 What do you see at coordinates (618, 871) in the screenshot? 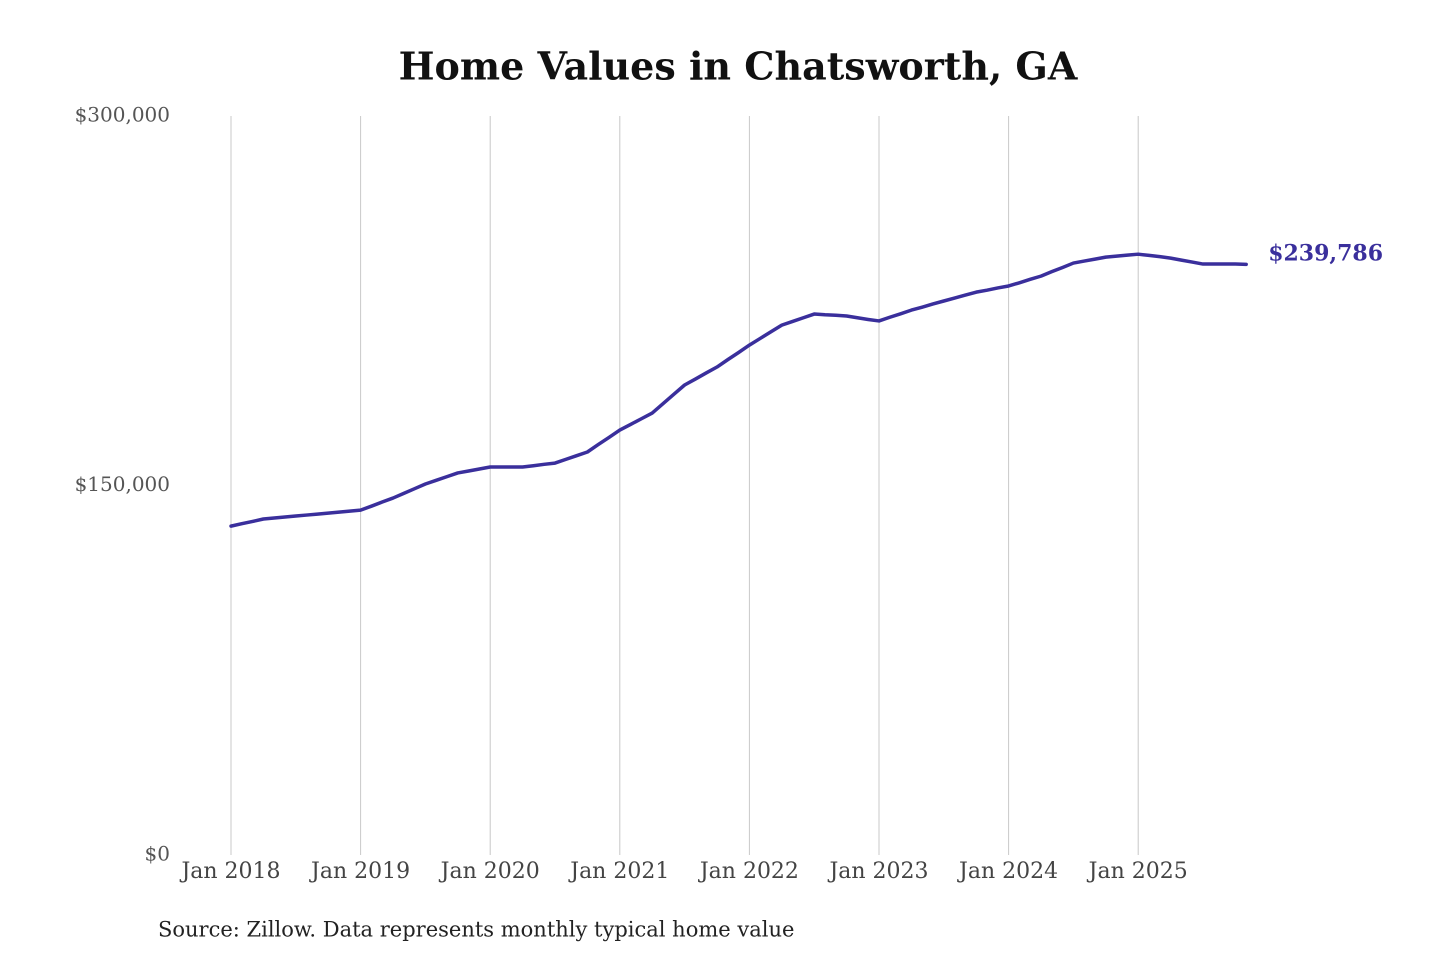
I see `x-tick-label: Jan 2021` at bounding box center [618, 871].